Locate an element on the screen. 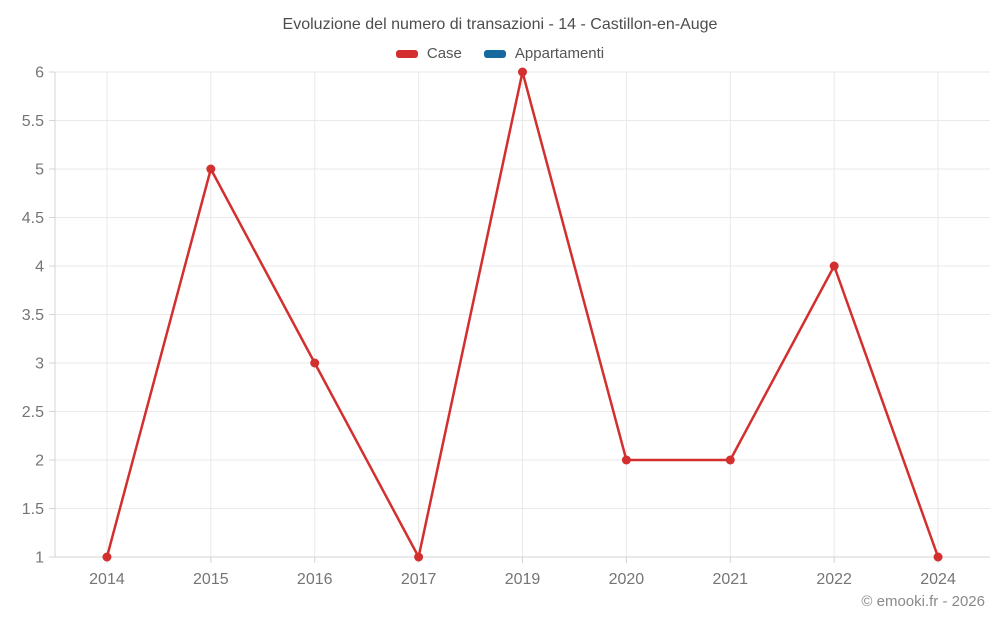  y-axis-tick-label: 4 is located at coordinates (39, 267).